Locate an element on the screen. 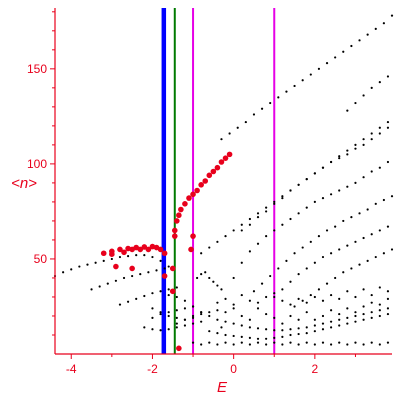 This screenshot has width=400, height=400. y-axis-title: <n> is located at coordinates (24, 183).